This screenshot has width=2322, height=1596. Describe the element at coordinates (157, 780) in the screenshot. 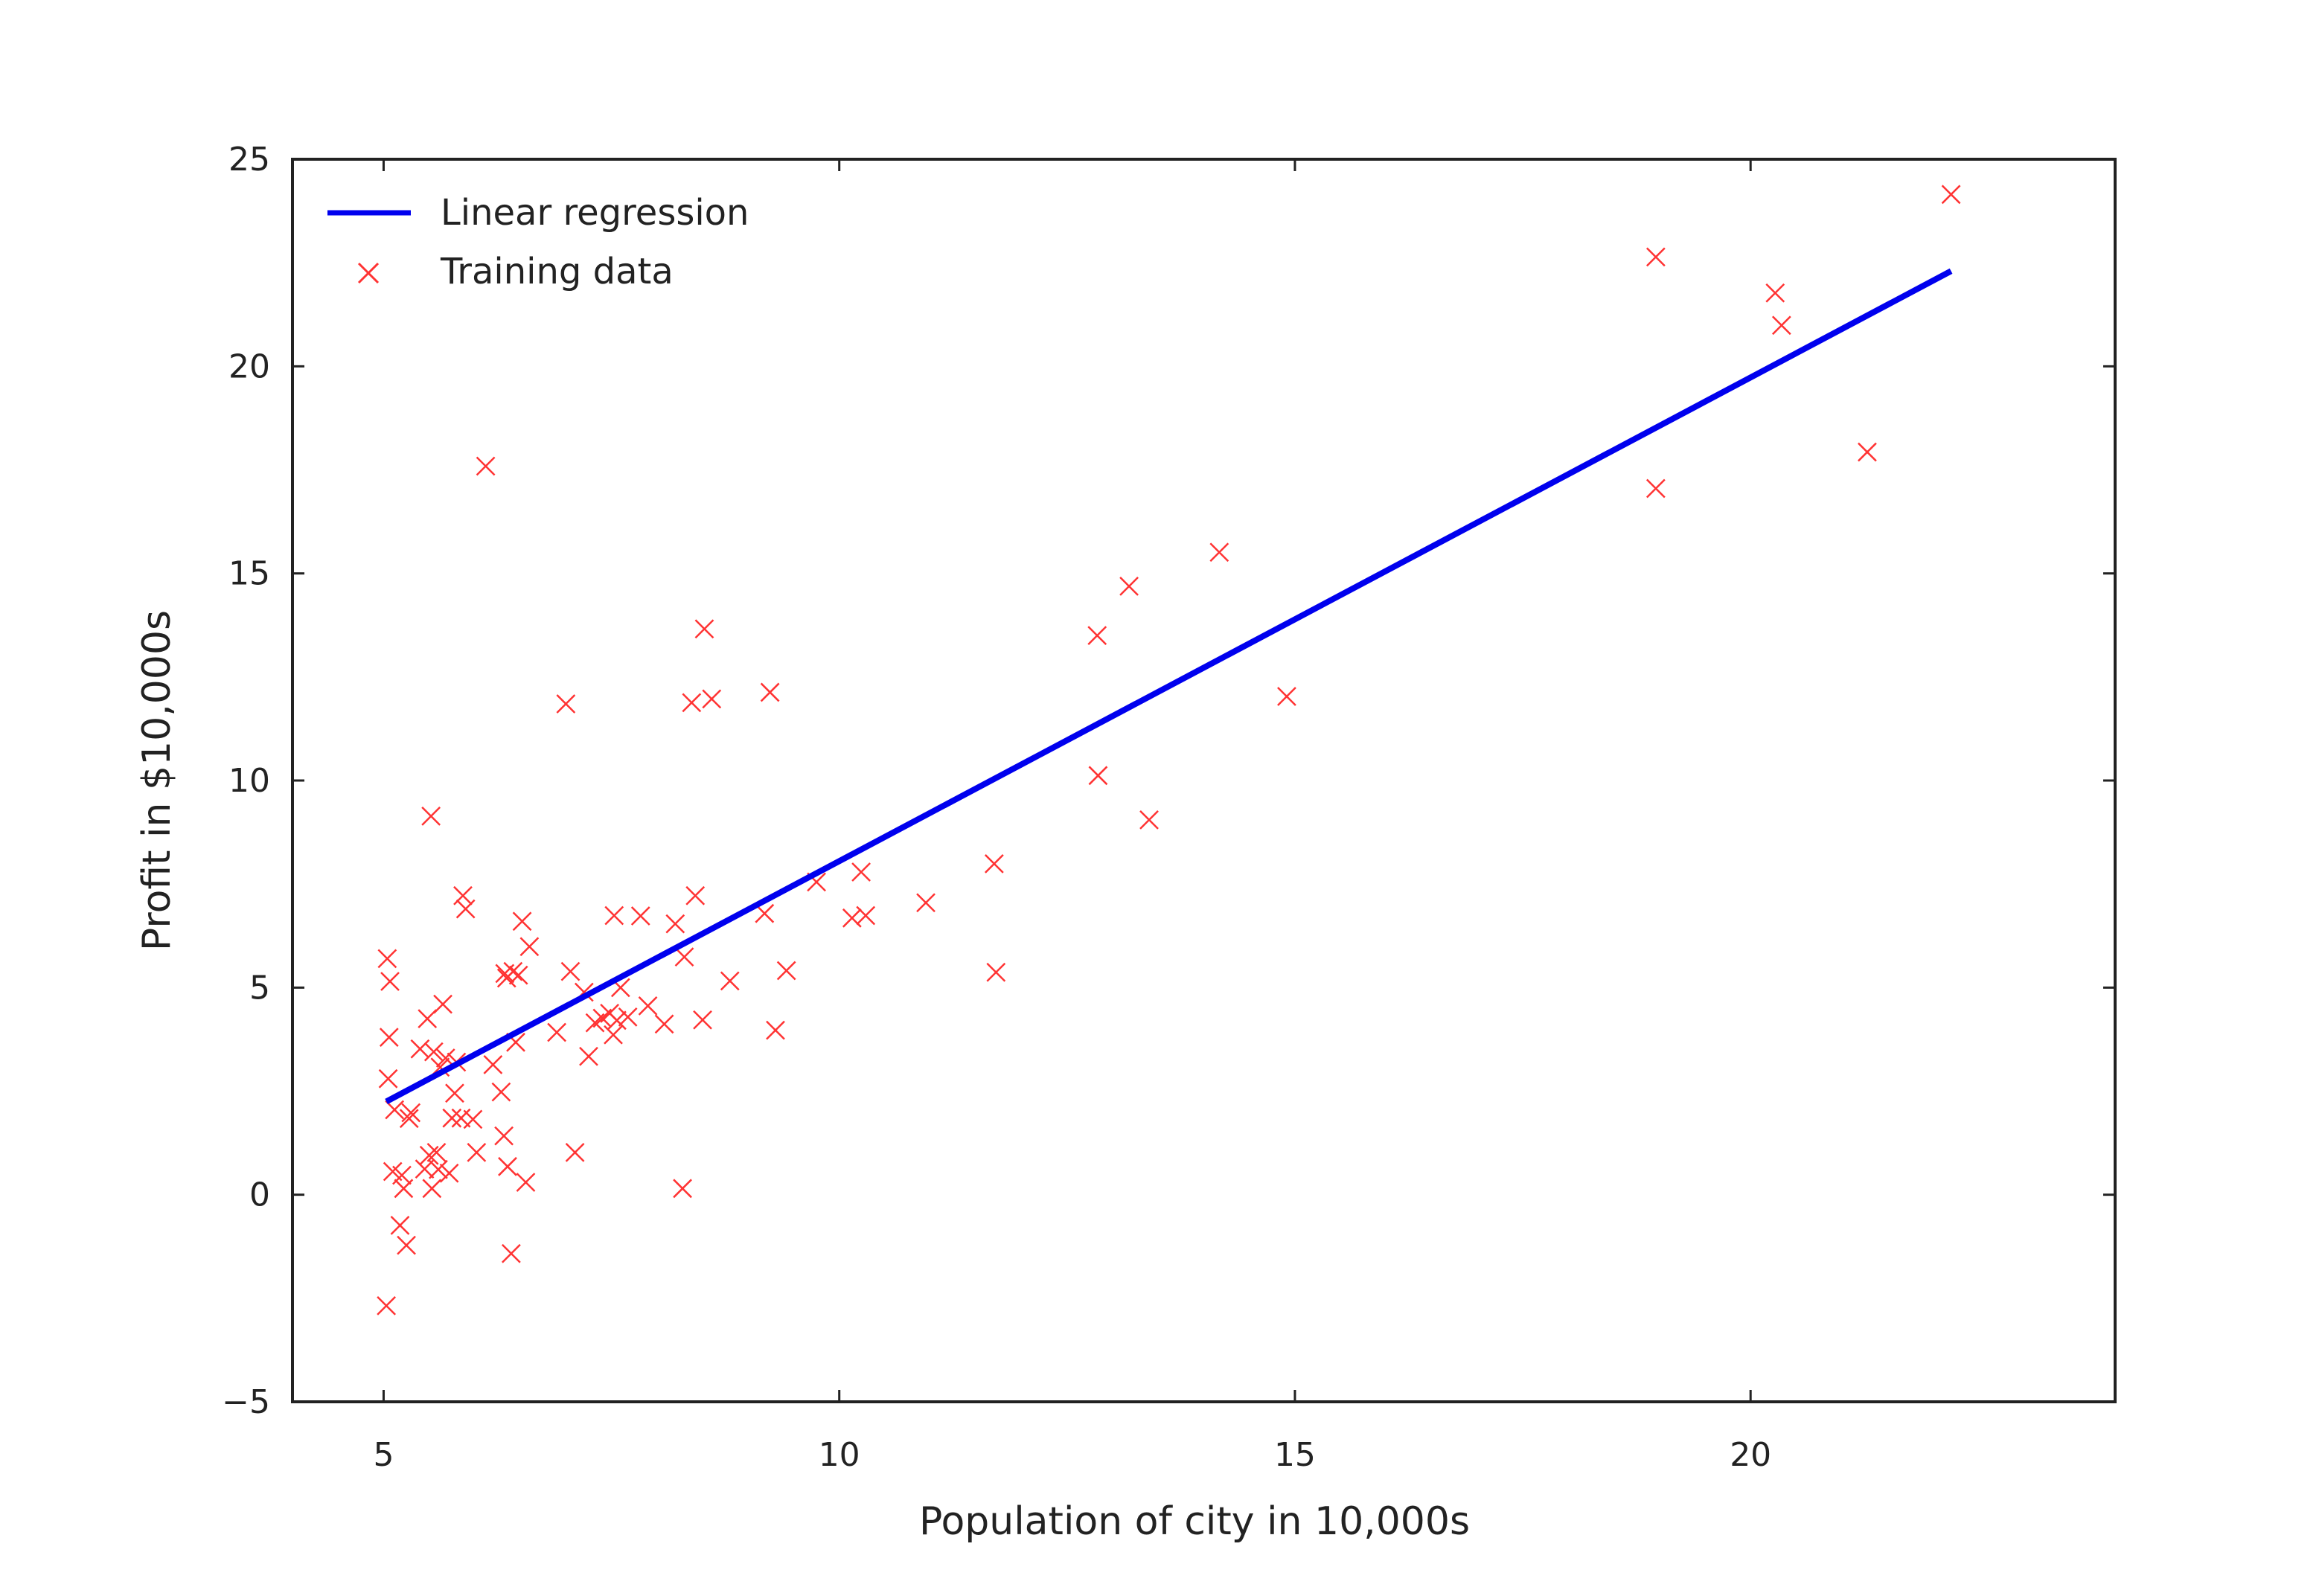

I see `y-axis-label: Profit in $10,000s` at that location.